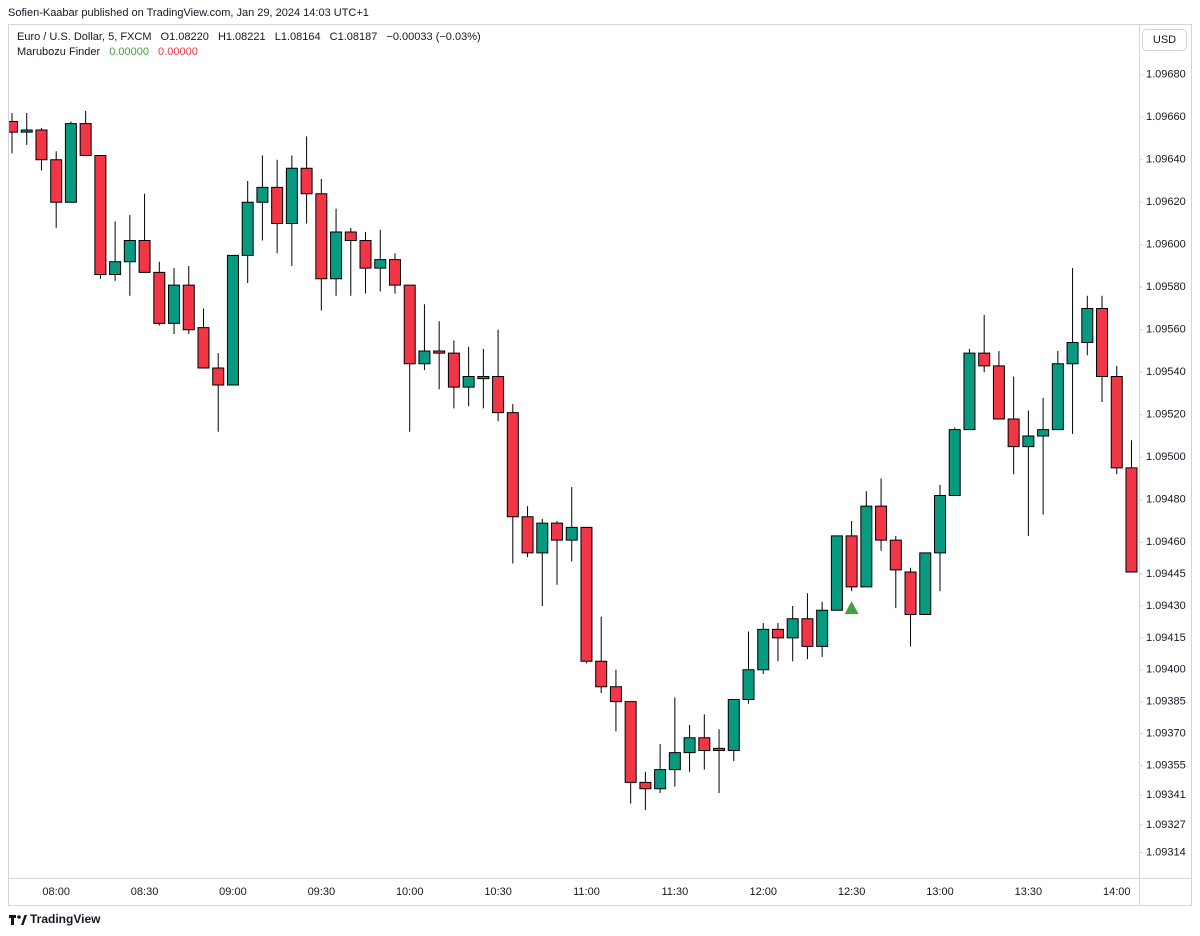 This screenshot has width=1200, height=936. Describe the element at coordinates (1166, 160) in the screenshot. I see `y-tick-label: 1.09640` at that location.